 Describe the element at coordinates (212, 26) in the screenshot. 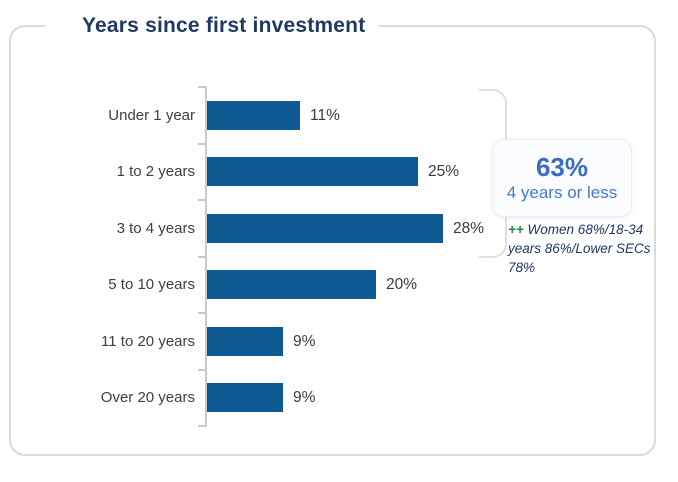

I see `chart-title: Years since first investment` at that location.